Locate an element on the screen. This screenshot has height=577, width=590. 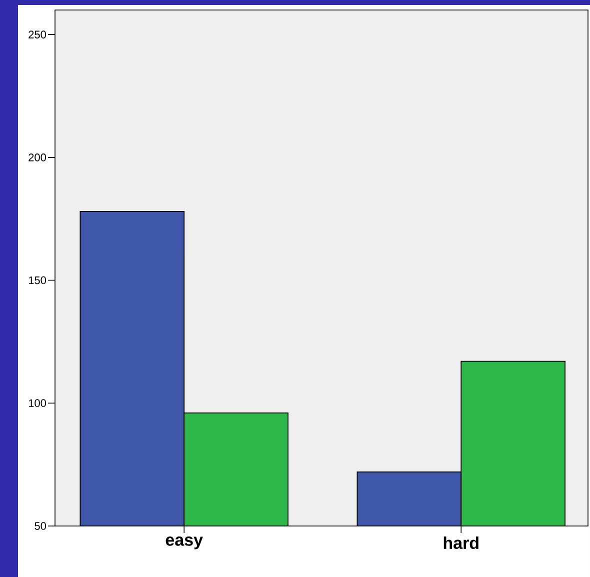
y-tick-label: 150 is located at coordinates (37, 280).